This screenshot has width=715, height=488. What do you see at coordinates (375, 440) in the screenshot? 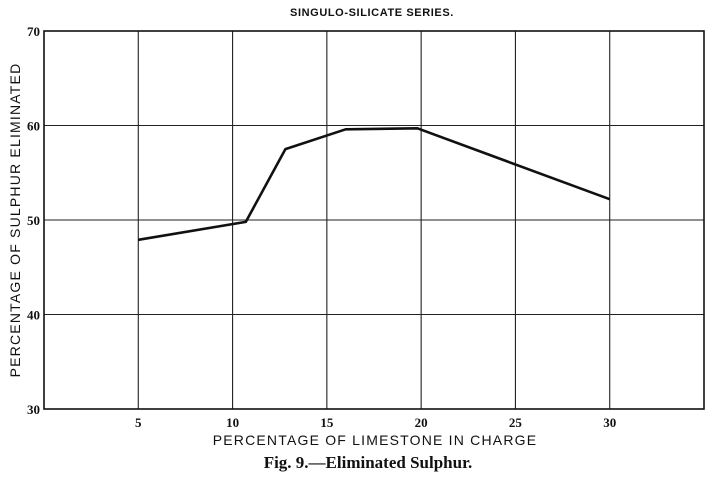
I see `x-axis-label: PERCENTAGE OF LIMESTONE IN CHARGE` at bounding box center [375, 440].